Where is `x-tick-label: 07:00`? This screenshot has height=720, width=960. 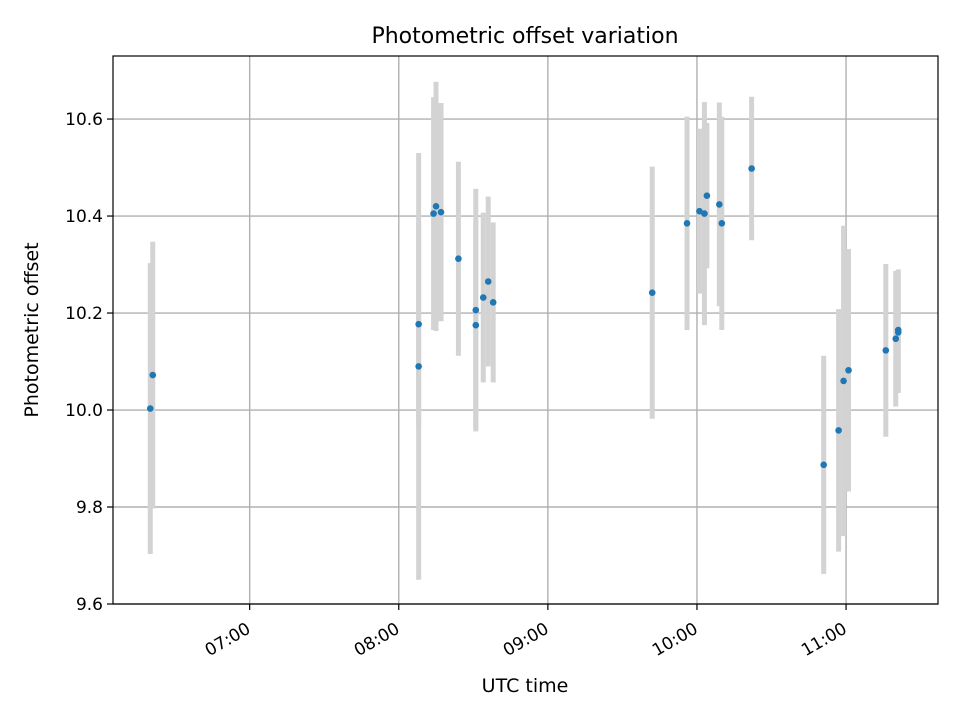 x-tick-label: 07:00 is located at coordinates (228, 640).